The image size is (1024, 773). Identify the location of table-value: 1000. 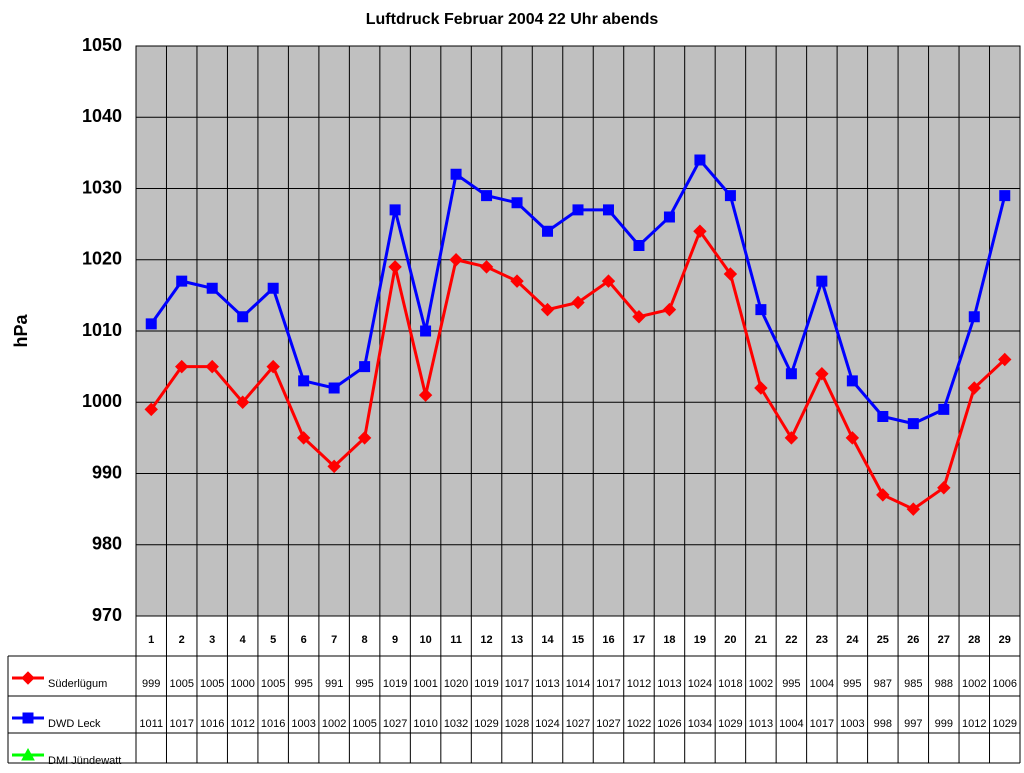
(242, 684).